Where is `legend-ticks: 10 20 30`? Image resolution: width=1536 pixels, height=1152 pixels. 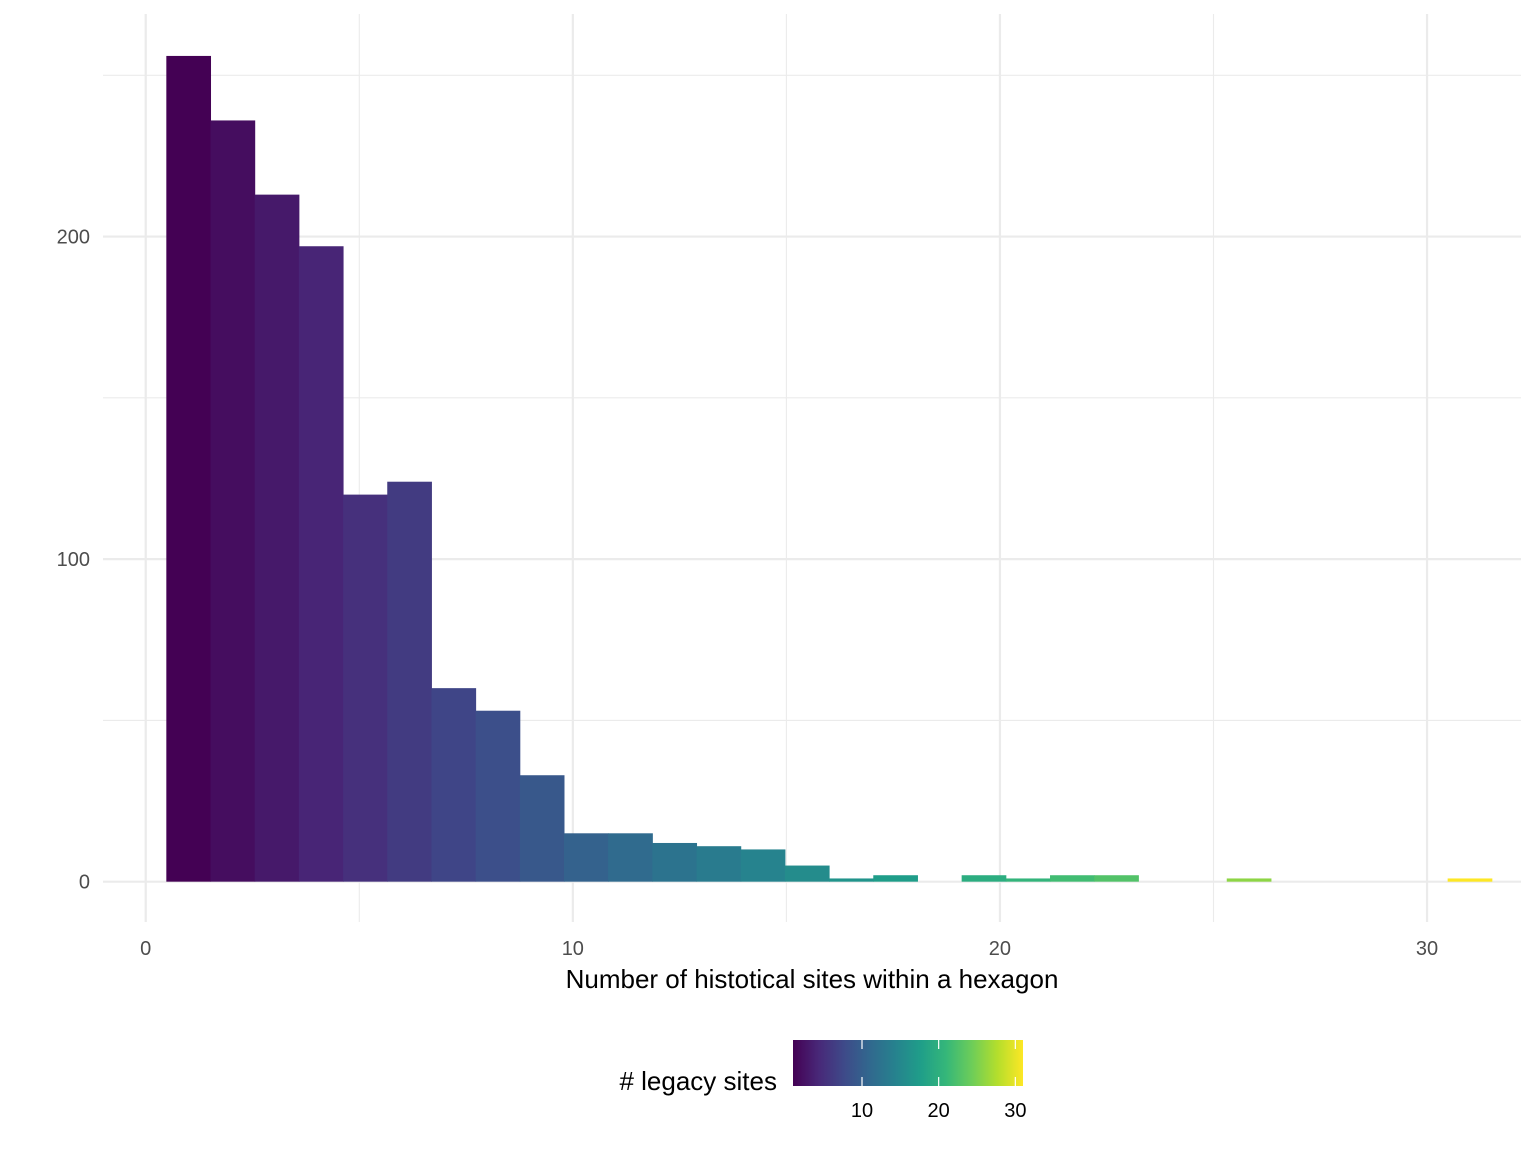 legend-ticks: 10 20 30 is located at coordinates (938, 1081).